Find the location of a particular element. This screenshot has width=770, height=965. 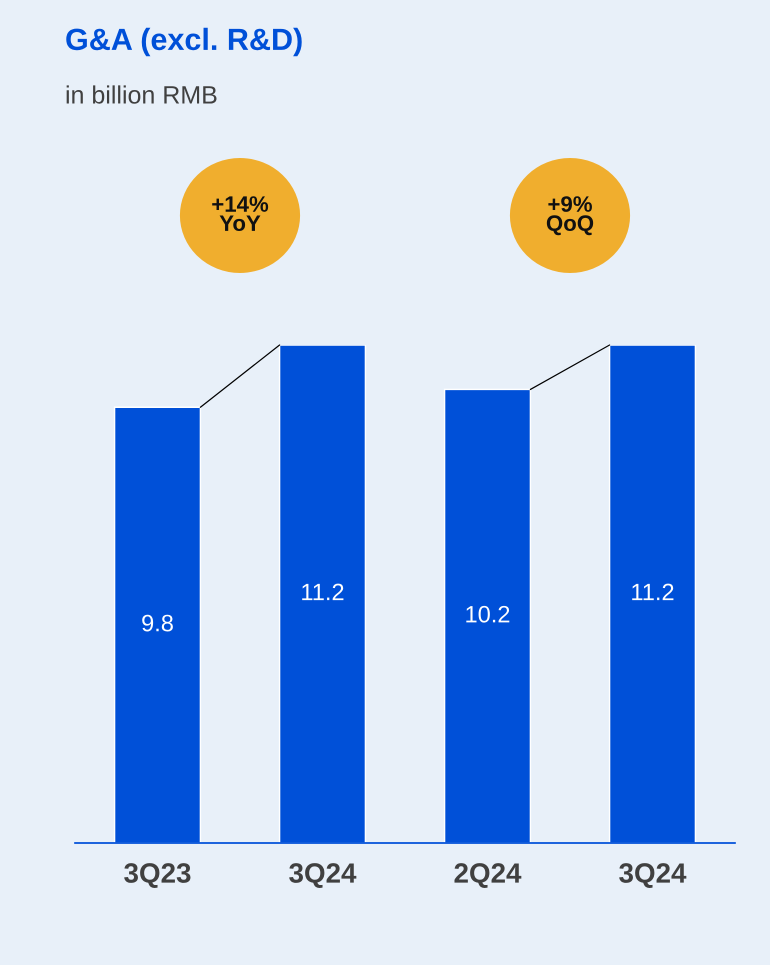

text: +14% YoY is located at coordinates (240, 214).